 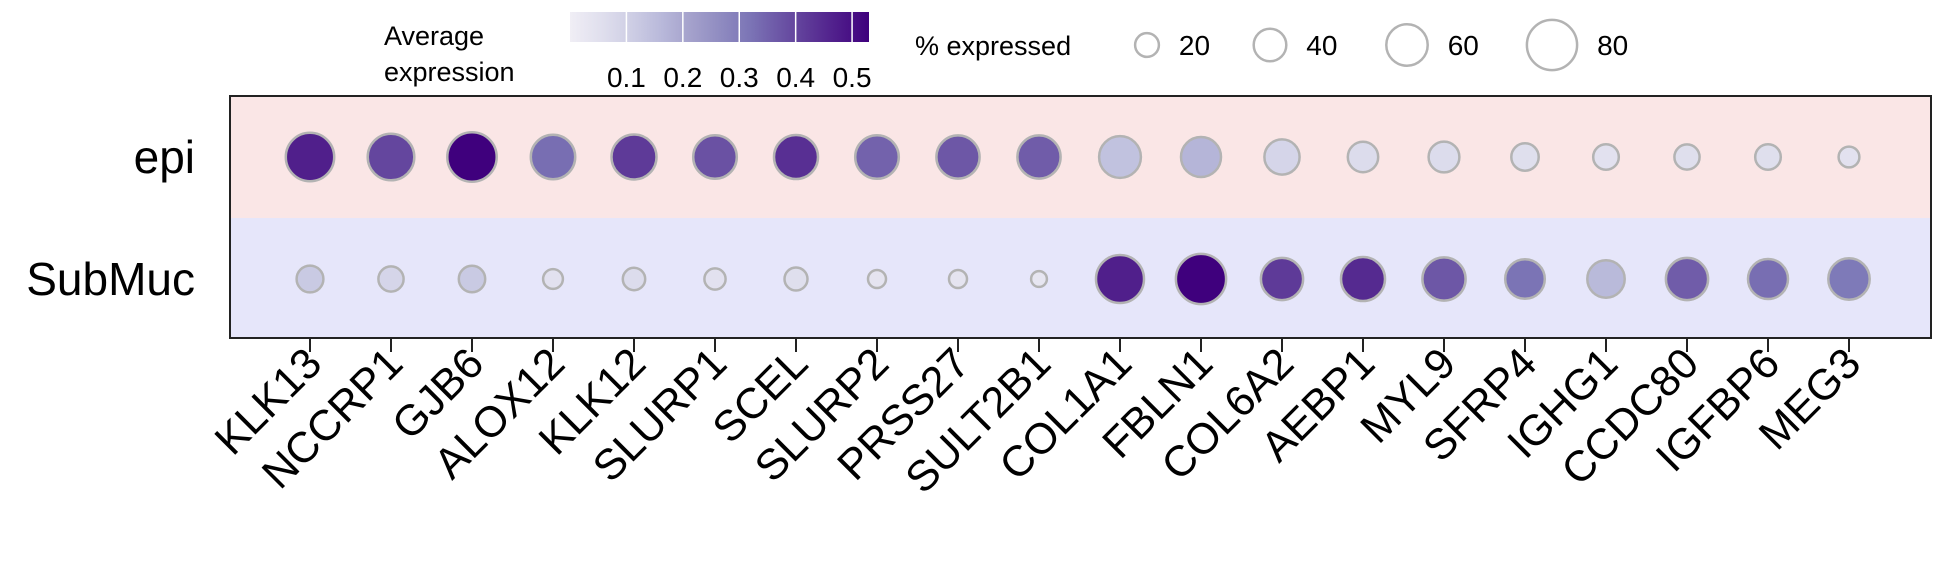 I want to click on dot-epi-aebp1, so click(x=1363, y=157).